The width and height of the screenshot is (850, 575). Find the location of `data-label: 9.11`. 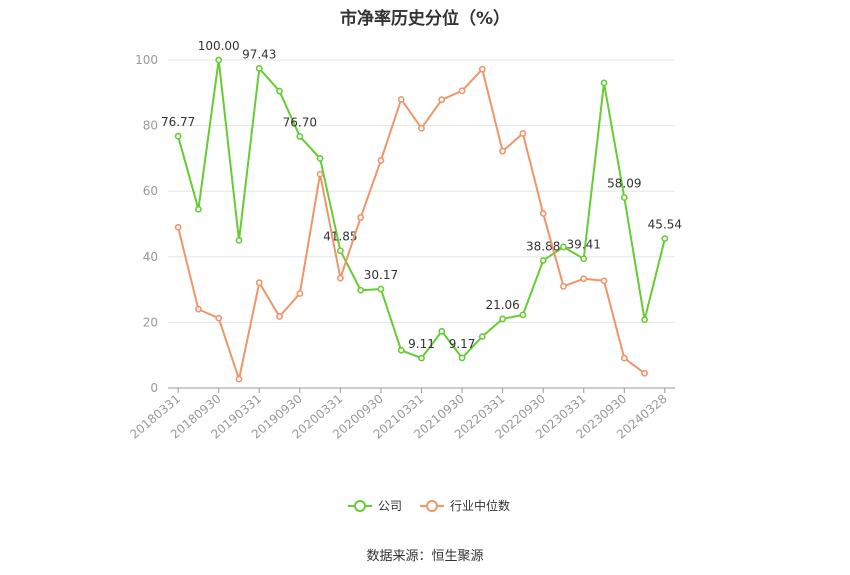

data-label: 9.11 is located at coordinates (421, 344).